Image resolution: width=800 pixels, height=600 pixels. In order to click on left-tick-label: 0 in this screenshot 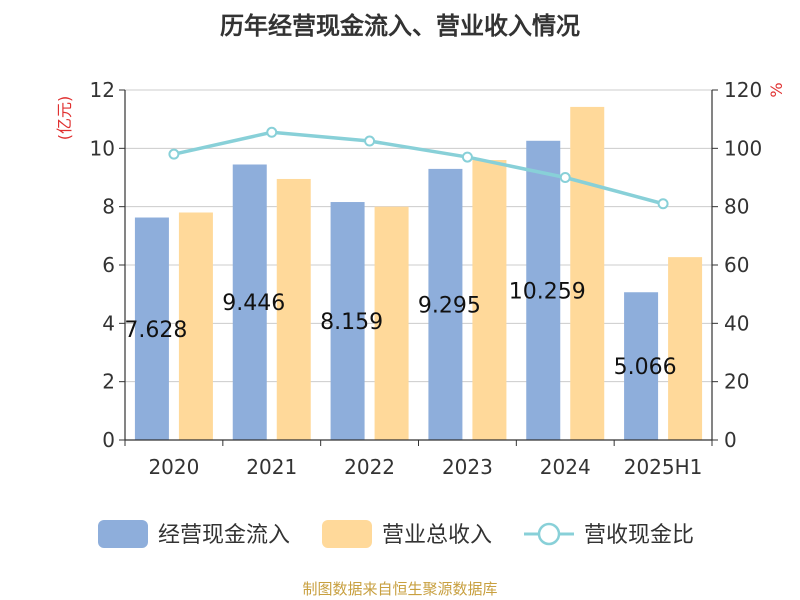, I will do `click(108, 440)`.